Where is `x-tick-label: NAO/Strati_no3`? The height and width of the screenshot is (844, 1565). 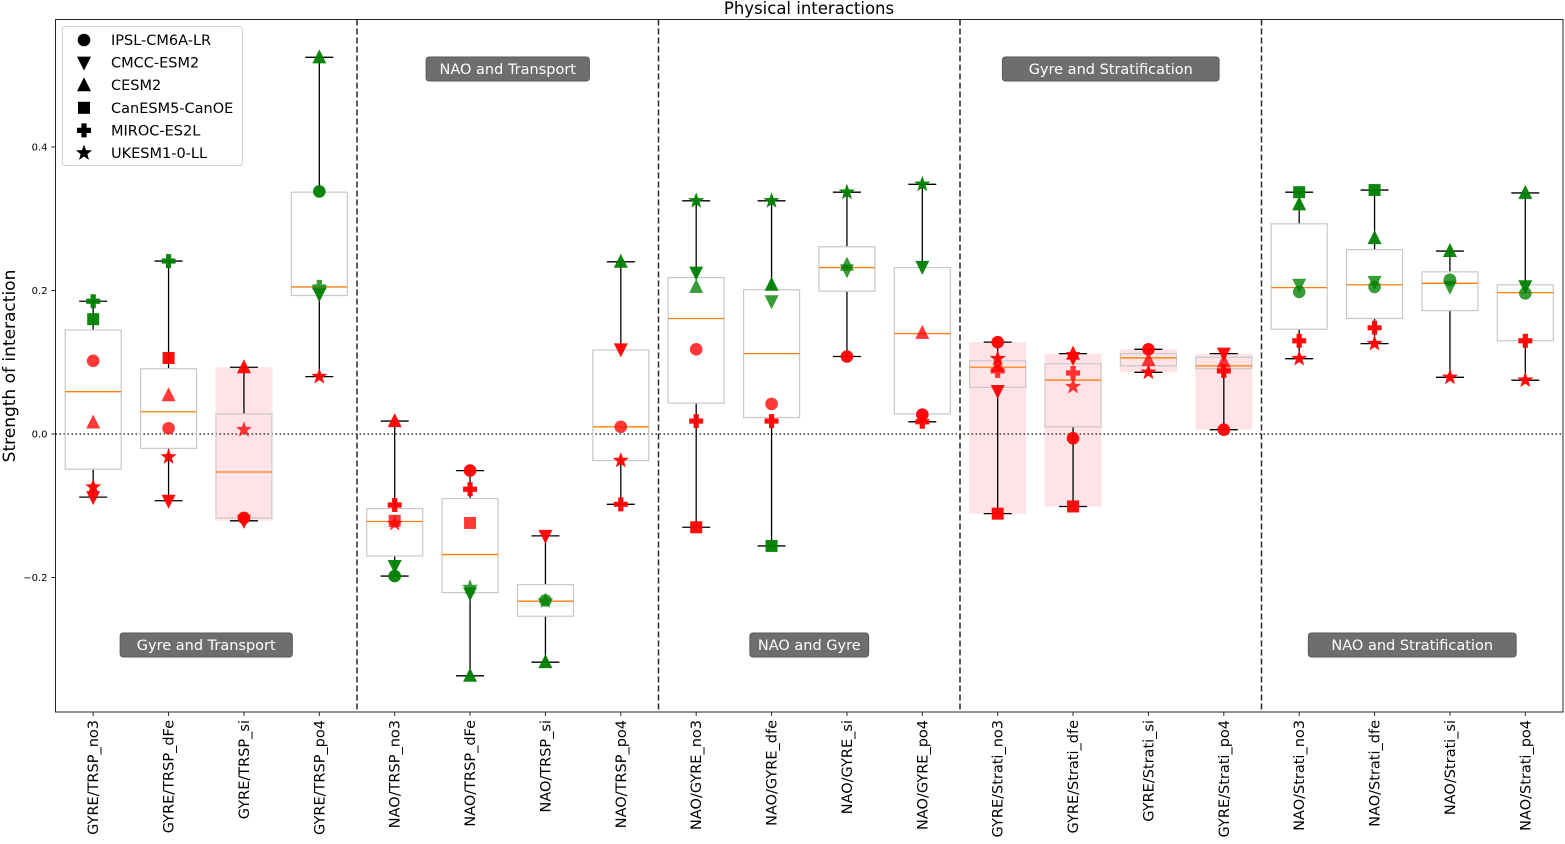
x-tick-label: NAO/Strati_no3 is located at coordinates (1300, 775).